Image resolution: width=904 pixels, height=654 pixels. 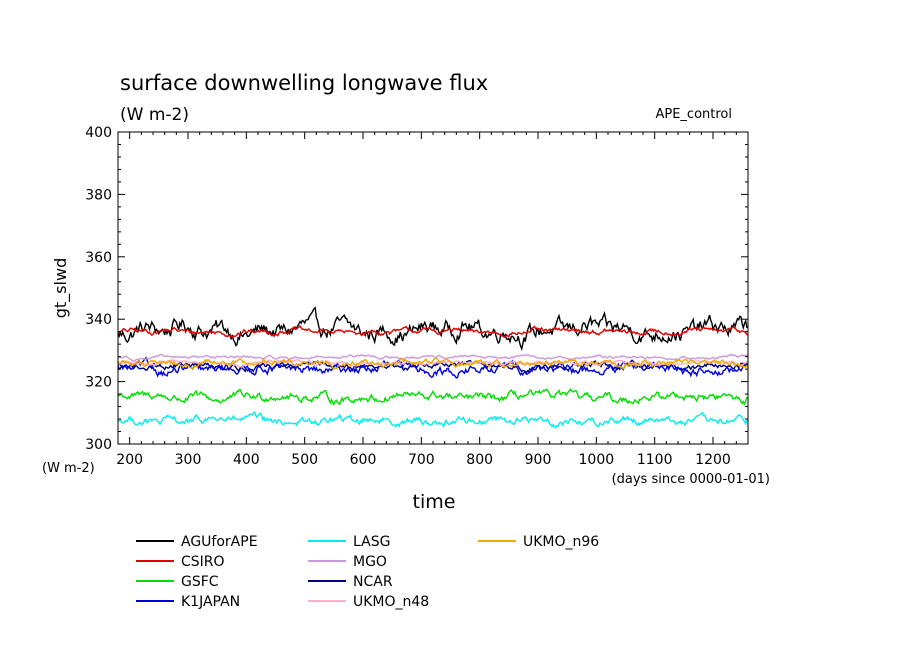 What do you see at coordinates (304, 460) in the screenshot?
I see `x-tick-label: 500` at bounding box center [304, 460].